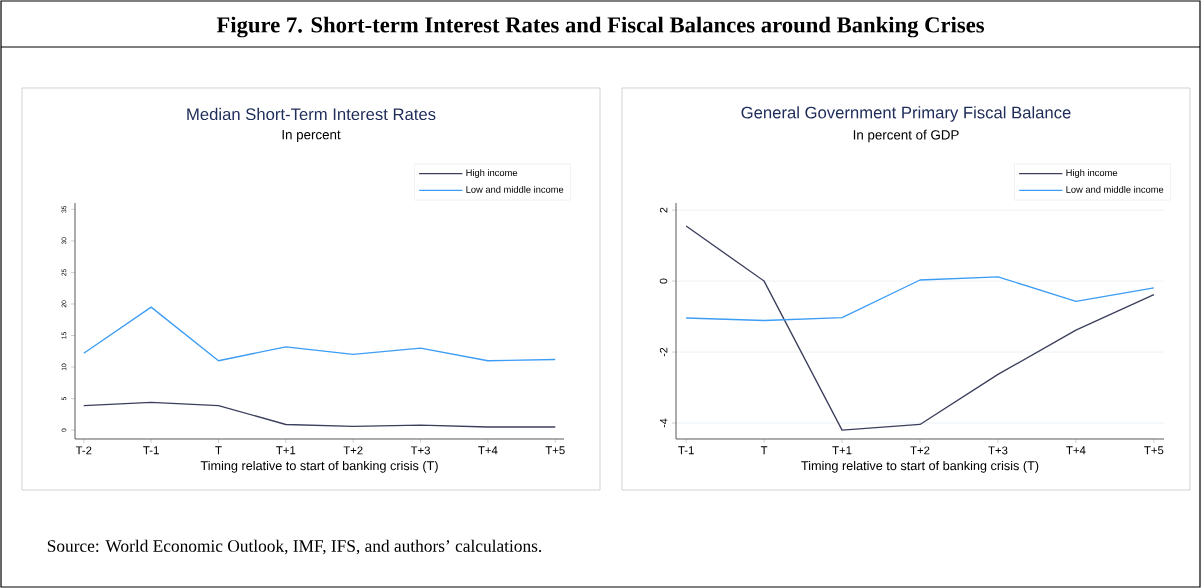  What do you see at coordinates (294, 547) in the screenshot?
I see `source-note: Source: World Economic Outlook, IMF, IFS, and authors’ calculations.` at bounding box center [294, 547].